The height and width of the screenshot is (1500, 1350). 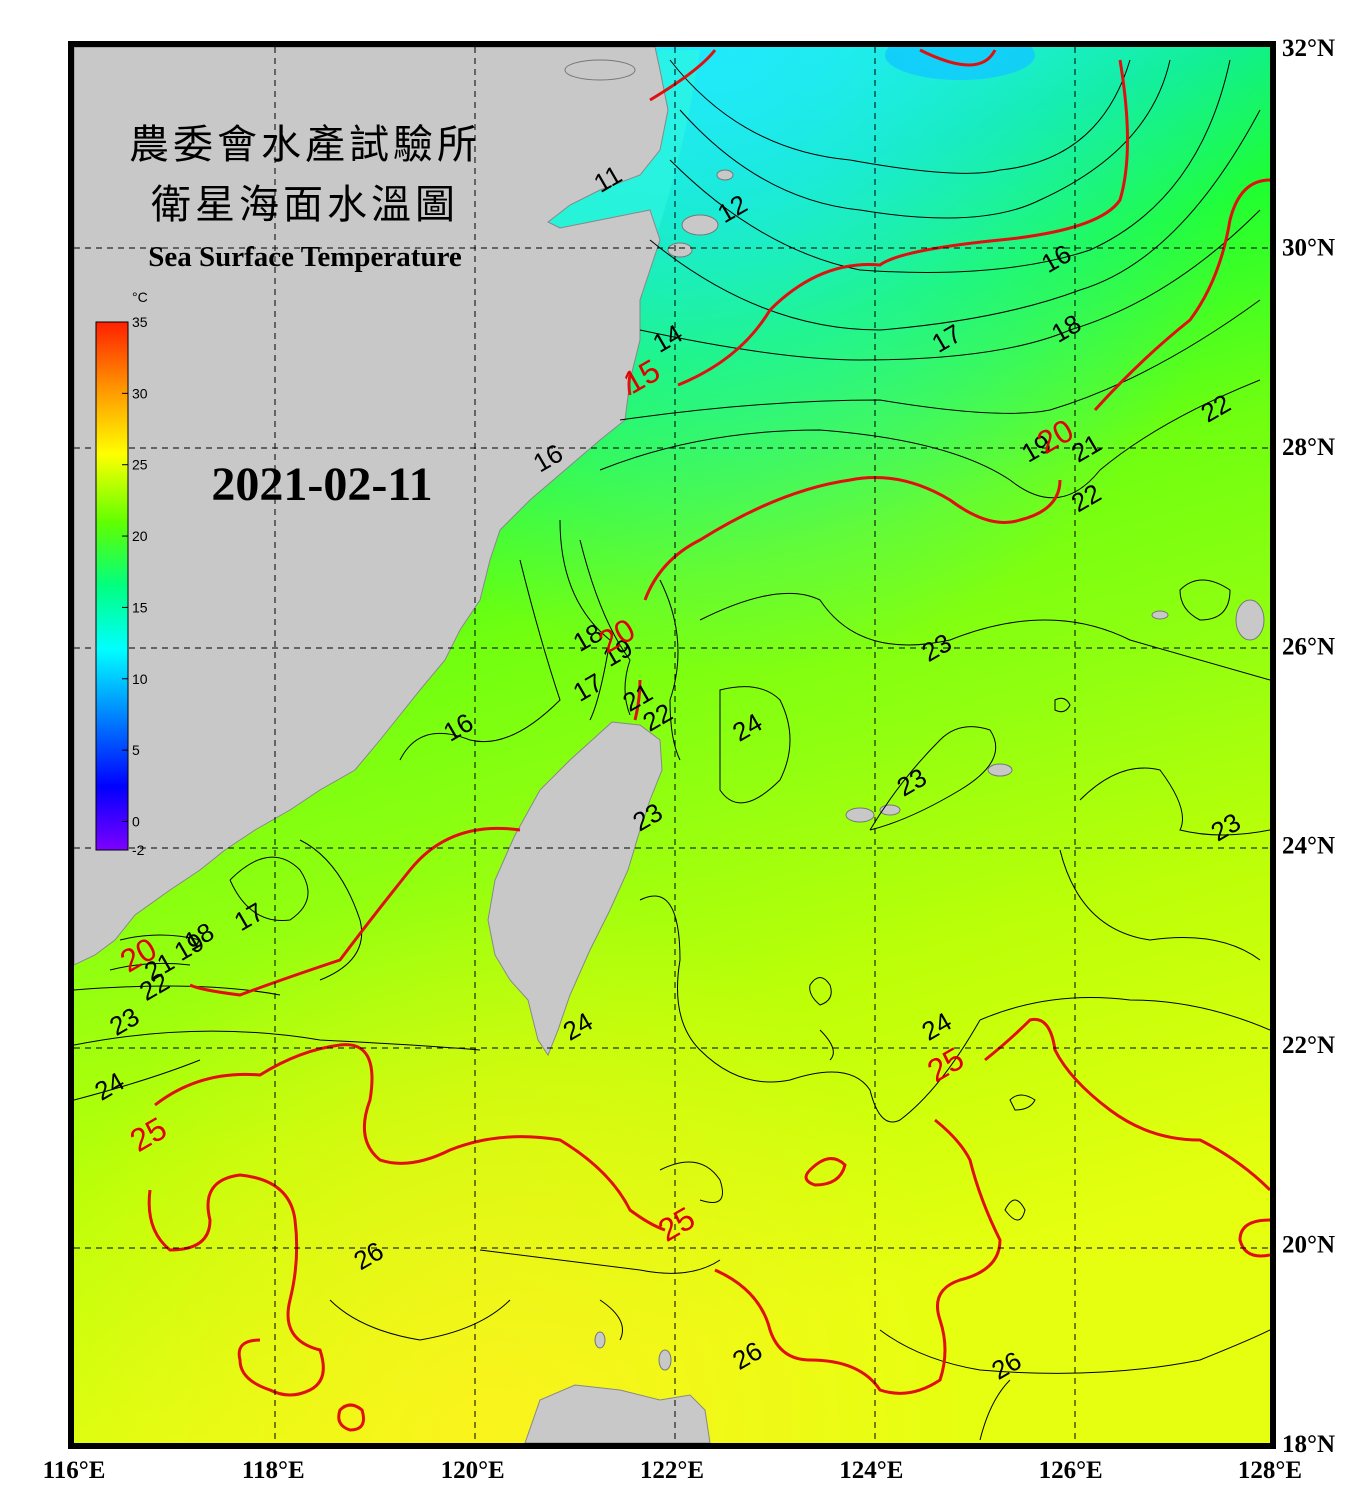 I want to click on title-line2: 衛星海面水溫圖, so click(x=305, y=205).